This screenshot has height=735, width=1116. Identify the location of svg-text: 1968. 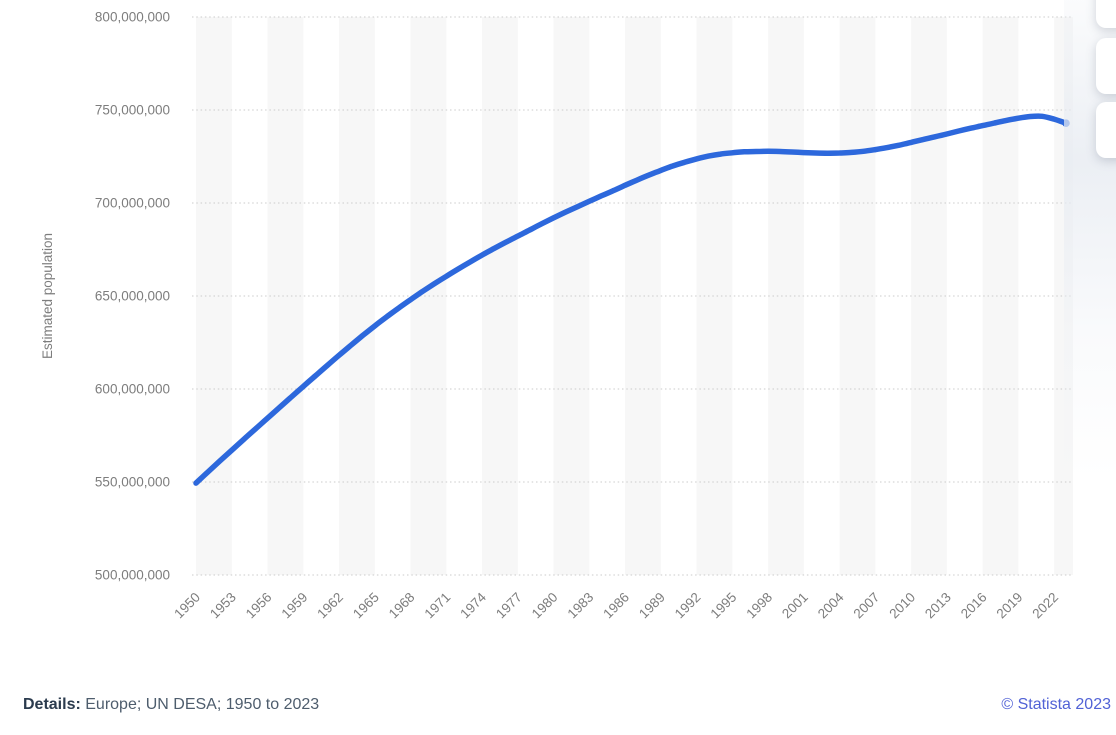
(402, 606).